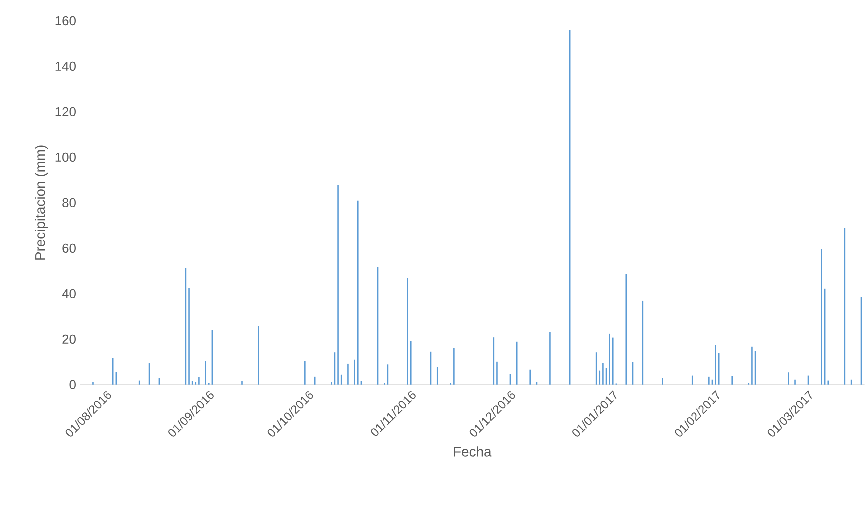 This screenshot has width=865, height=532. I want to click on y-tick-label: 40, so click(69, 294).